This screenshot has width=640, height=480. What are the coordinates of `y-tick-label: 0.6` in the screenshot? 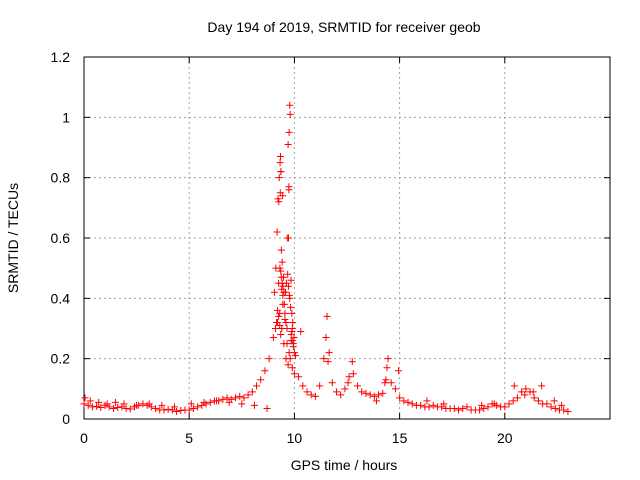 It's located at (61, 238).